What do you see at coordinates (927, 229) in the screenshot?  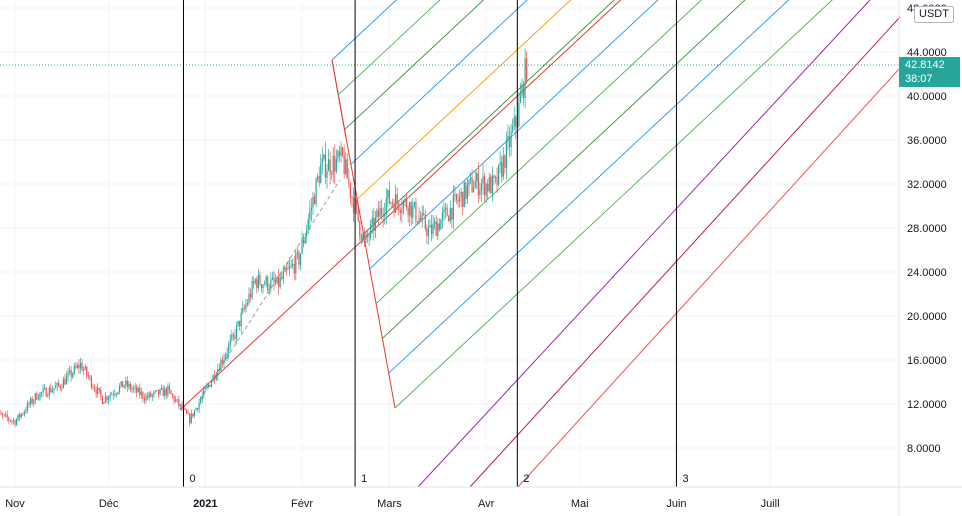 I see `price-axis-label: 28.0000` at bounding box center [927, 229].